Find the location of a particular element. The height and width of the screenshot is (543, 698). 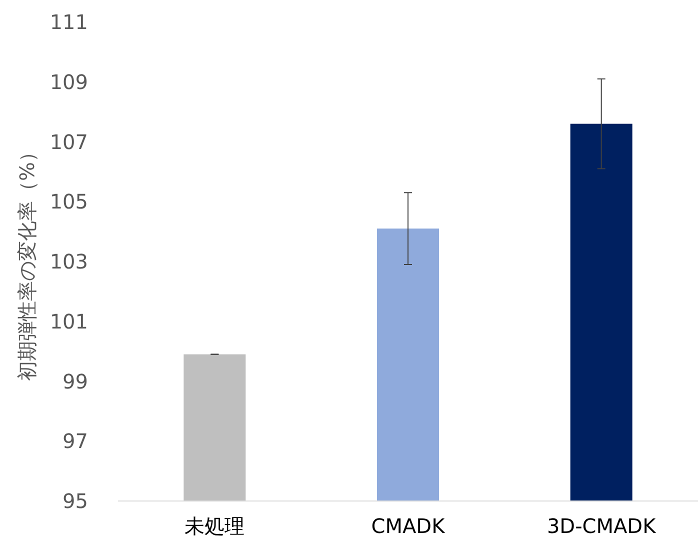

y-tick-label: 101 is located at coordinates (69, 321).